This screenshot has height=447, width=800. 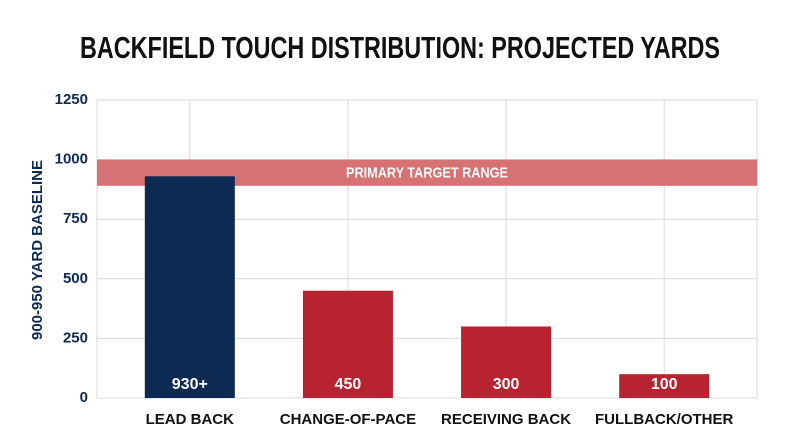 I want to click on x-tick-label: LEAD BACK, so click(x=190, y=419).